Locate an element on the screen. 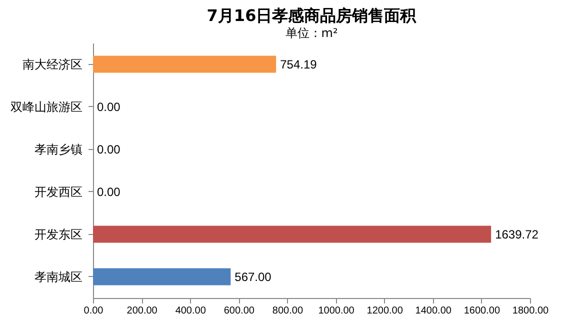 This screenshot has height=325, width=577. y-tick-label: 开发西区 is located at coordinates (58, 191).